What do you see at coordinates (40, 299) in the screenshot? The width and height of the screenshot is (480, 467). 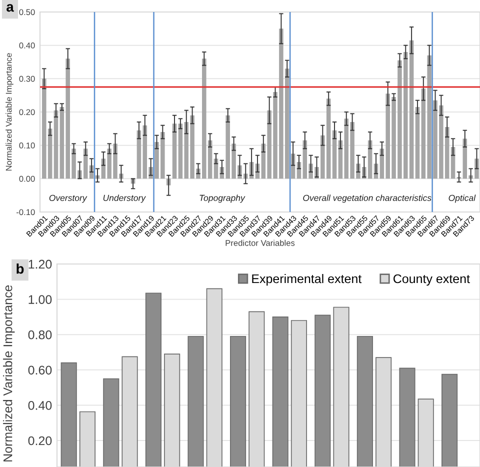 I see `y-tick-label: 1.00` at bounding box center [40, 299].